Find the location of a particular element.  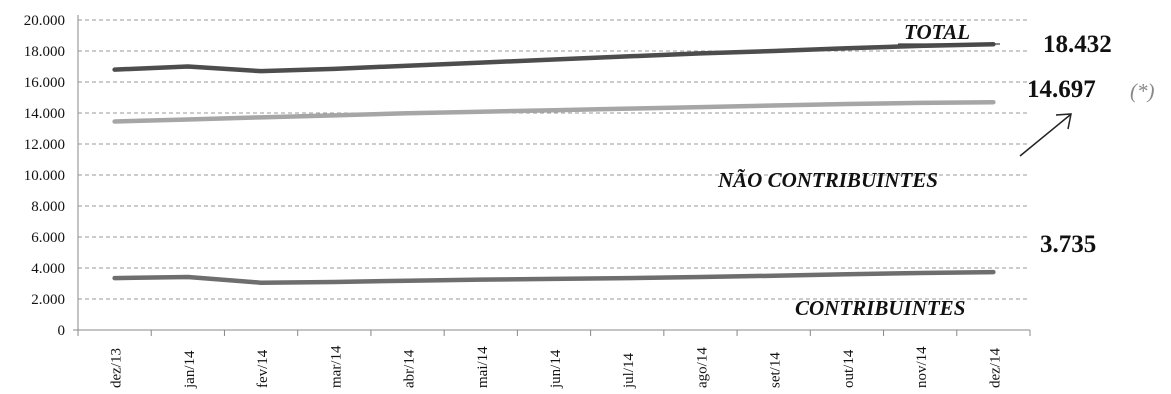

x-tick-label: mai/14 is located at coordinates (483, 367).